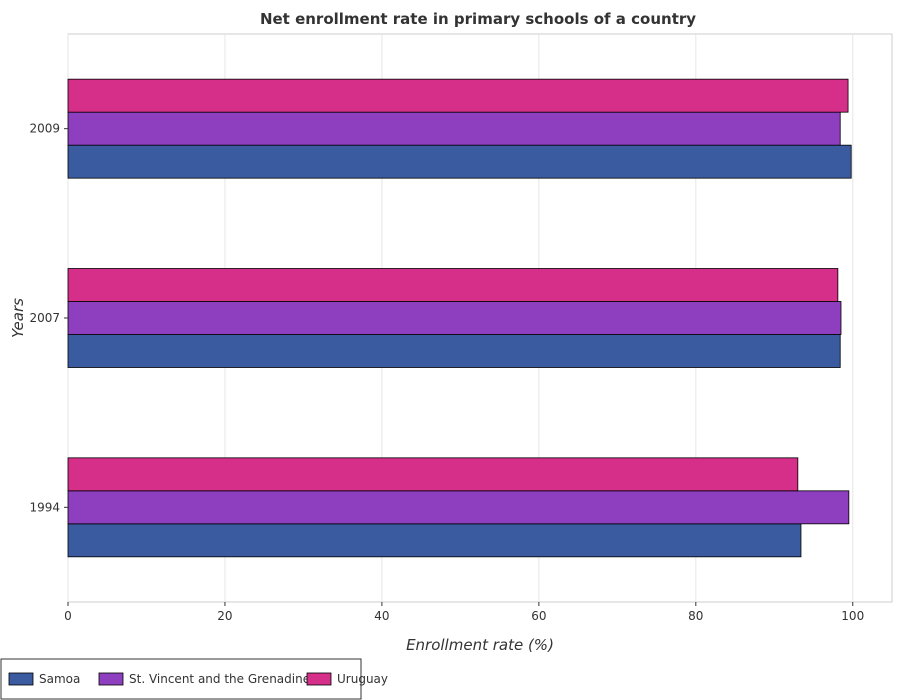 Image resolution: width=898 pixels, height=700 pixels. I want to click on y-tick-label: 2007, so click(44, 318).